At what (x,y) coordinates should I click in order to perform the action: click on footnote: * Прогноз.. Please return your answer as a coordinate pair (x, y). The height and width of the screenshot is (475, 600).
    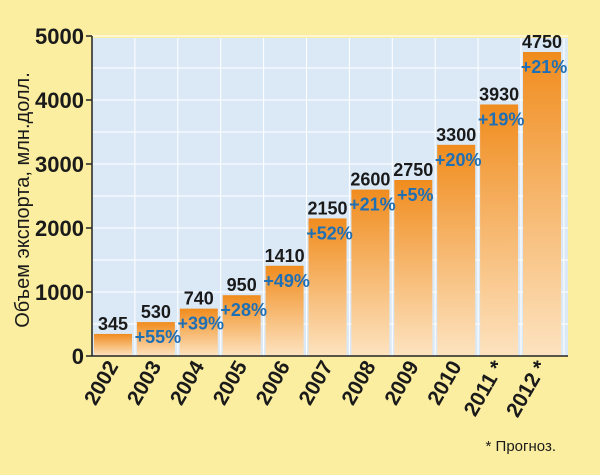
    Looking at the image, I should click on (521, 446).